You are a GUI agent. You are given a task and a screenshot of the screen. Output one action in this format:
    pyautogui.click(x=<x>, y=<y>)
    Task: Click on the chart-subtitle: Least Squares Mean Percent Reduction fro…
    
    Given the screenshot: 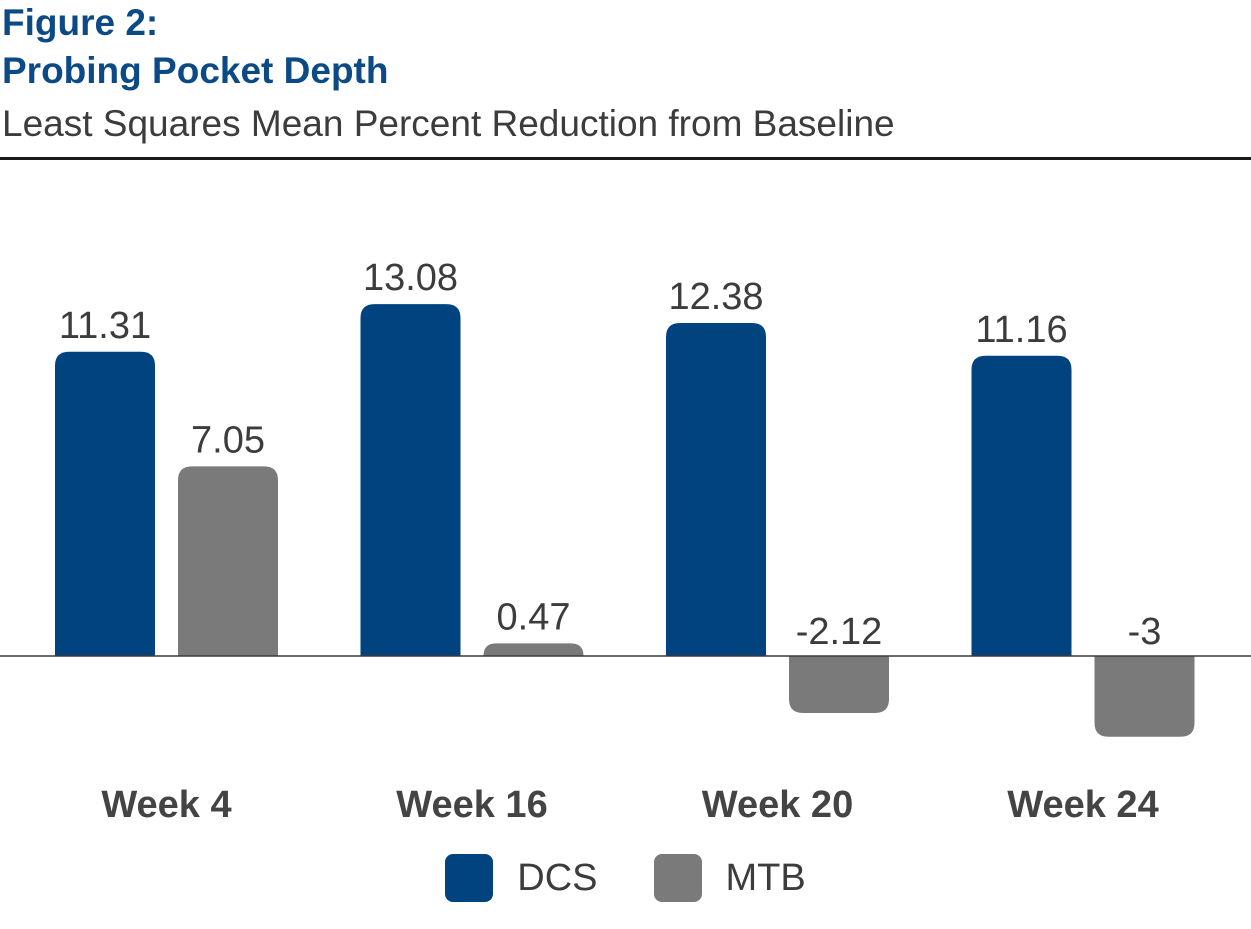 What is the action you would take?
    pyautogui.click(x=448, y=123)
    